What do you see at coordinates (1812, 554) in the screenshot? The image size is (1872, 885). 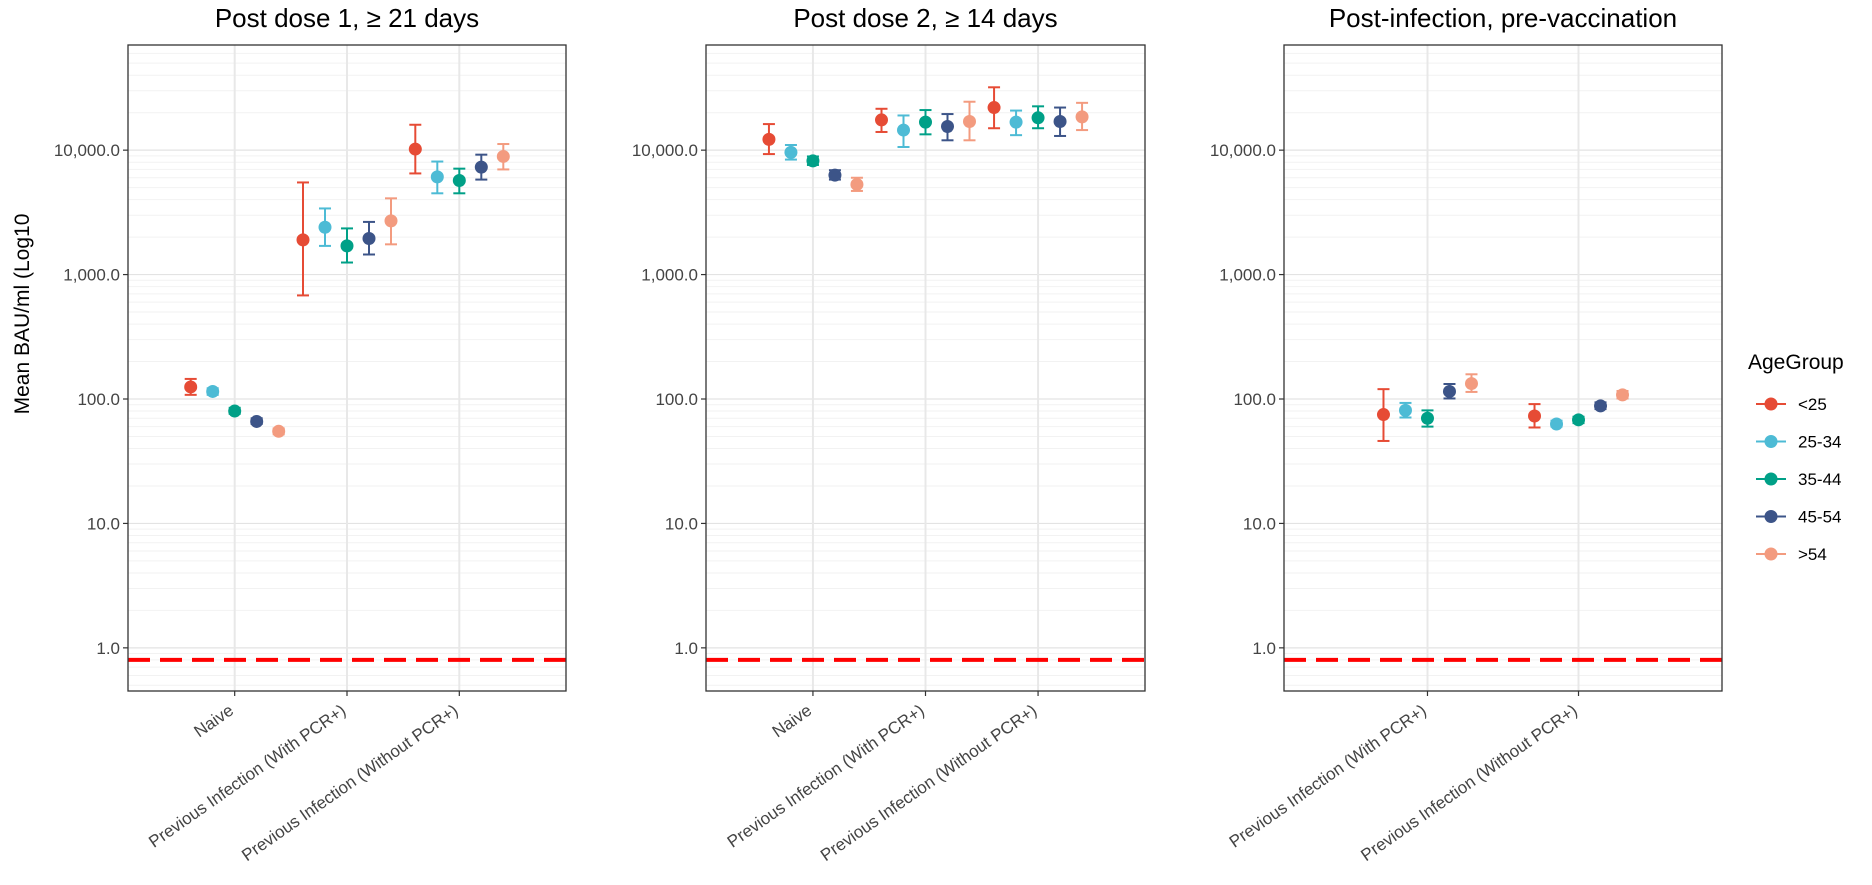 I see `legend-label: >54` at bounding box center [1812, 554].